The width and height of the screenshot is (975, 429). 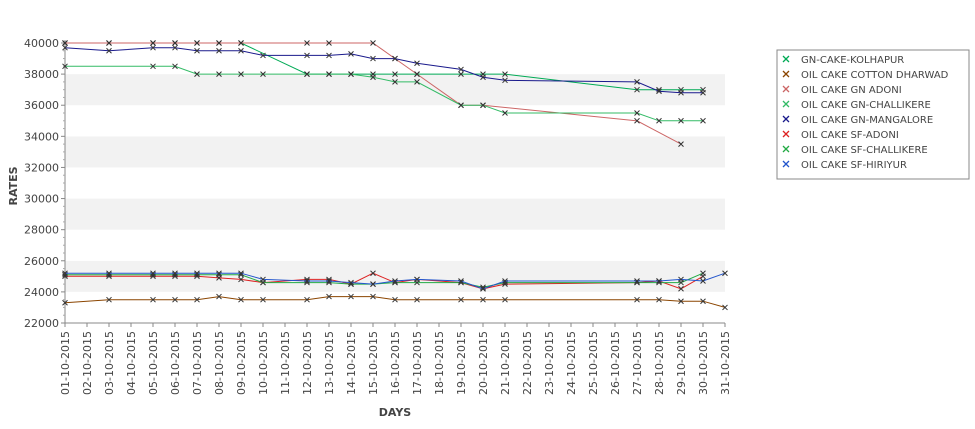 I want to click on legend-item: OIL CAKE GN ADONI, so click(x=842, y=90).